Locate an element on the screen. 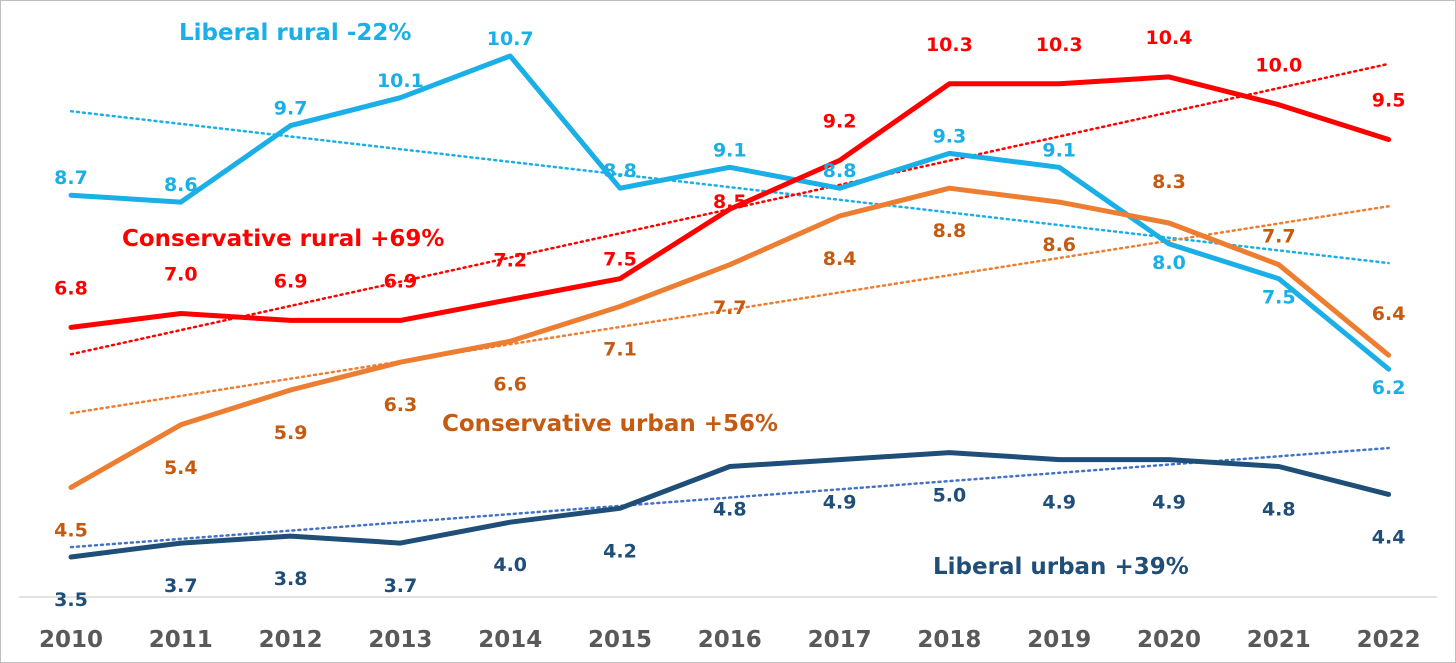  data-label-conservative-rural-2015: 7.5 is located at coordinates (620, 260).